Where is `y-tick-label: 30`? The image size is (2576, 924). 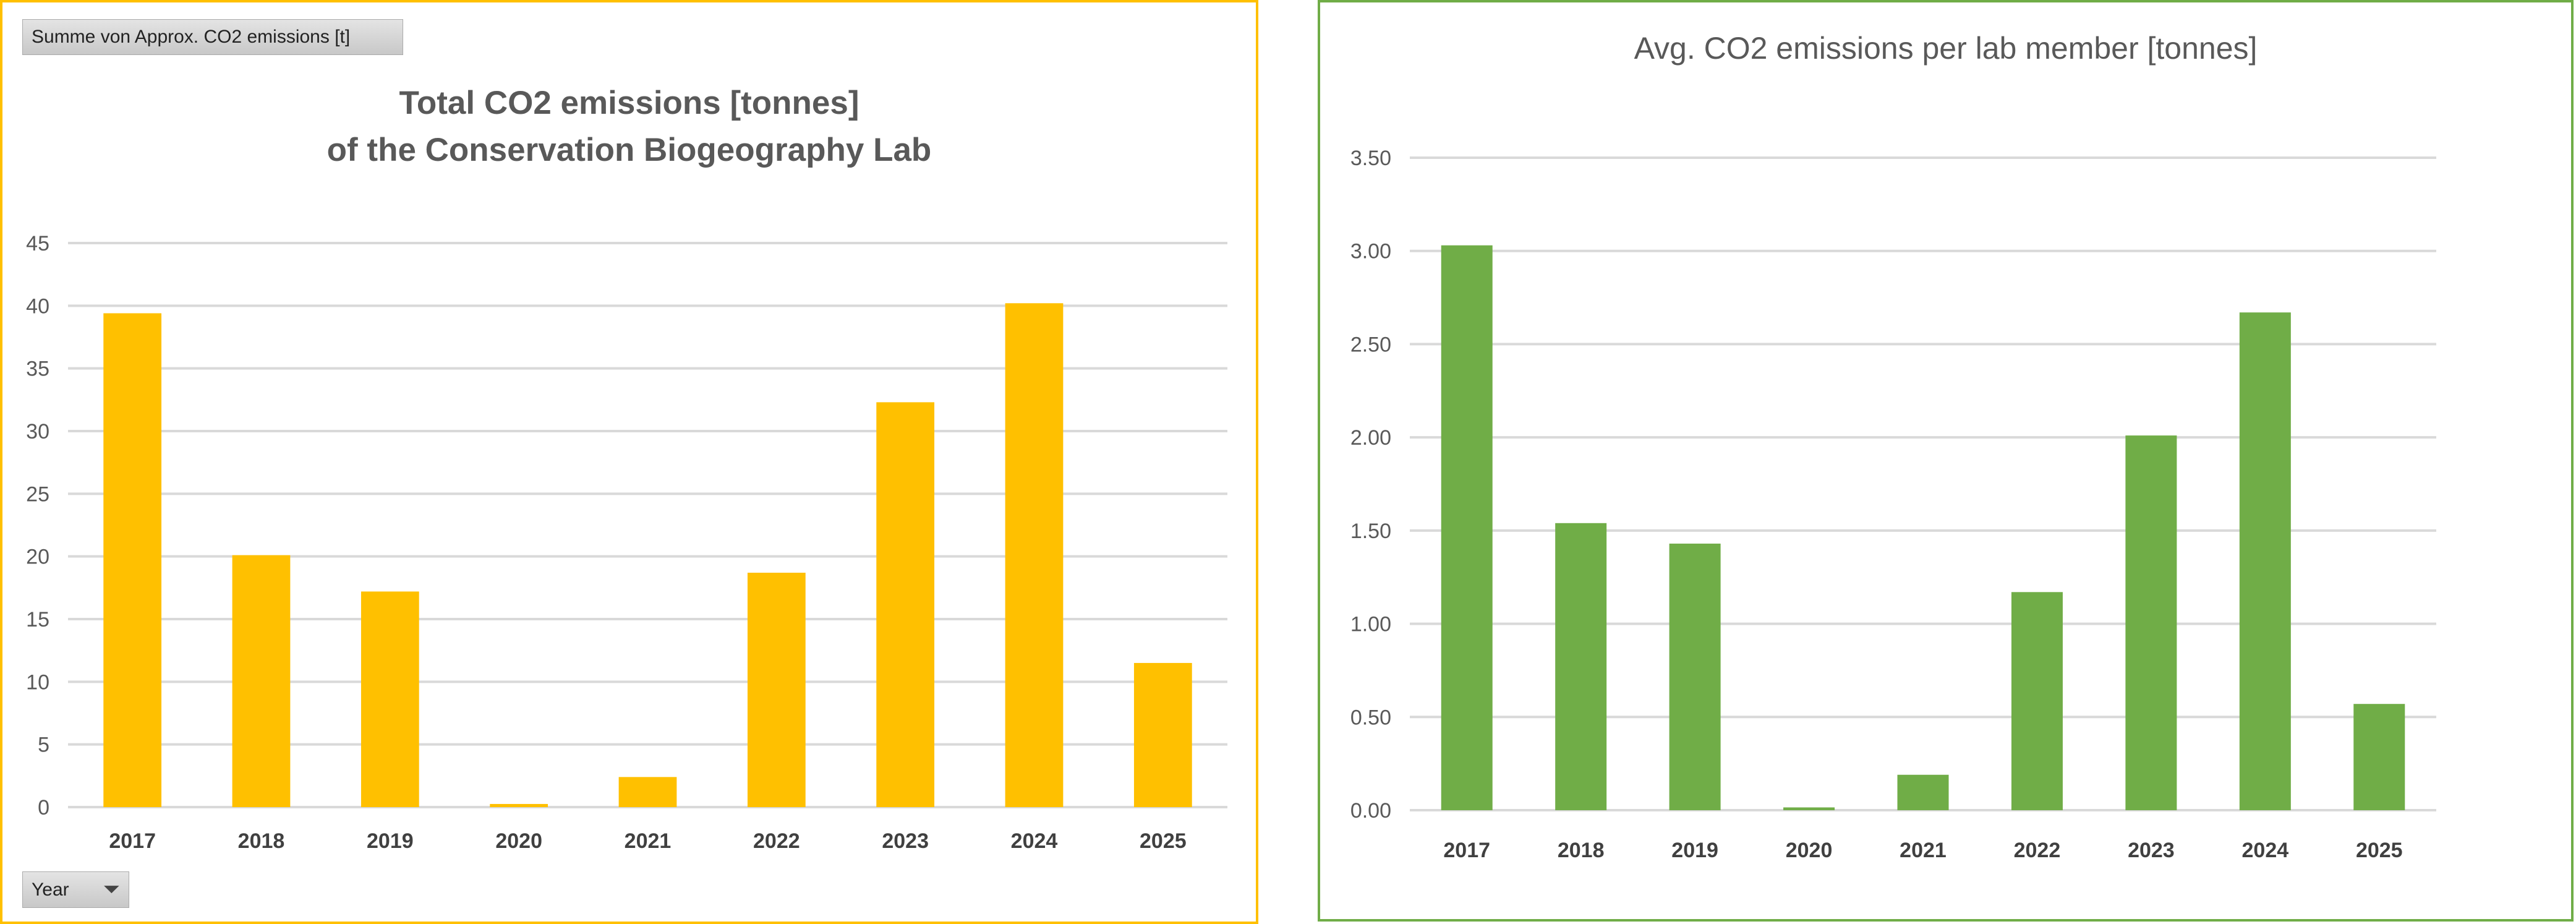
y-tick-label: 30 is located at coordinates (37, 431).